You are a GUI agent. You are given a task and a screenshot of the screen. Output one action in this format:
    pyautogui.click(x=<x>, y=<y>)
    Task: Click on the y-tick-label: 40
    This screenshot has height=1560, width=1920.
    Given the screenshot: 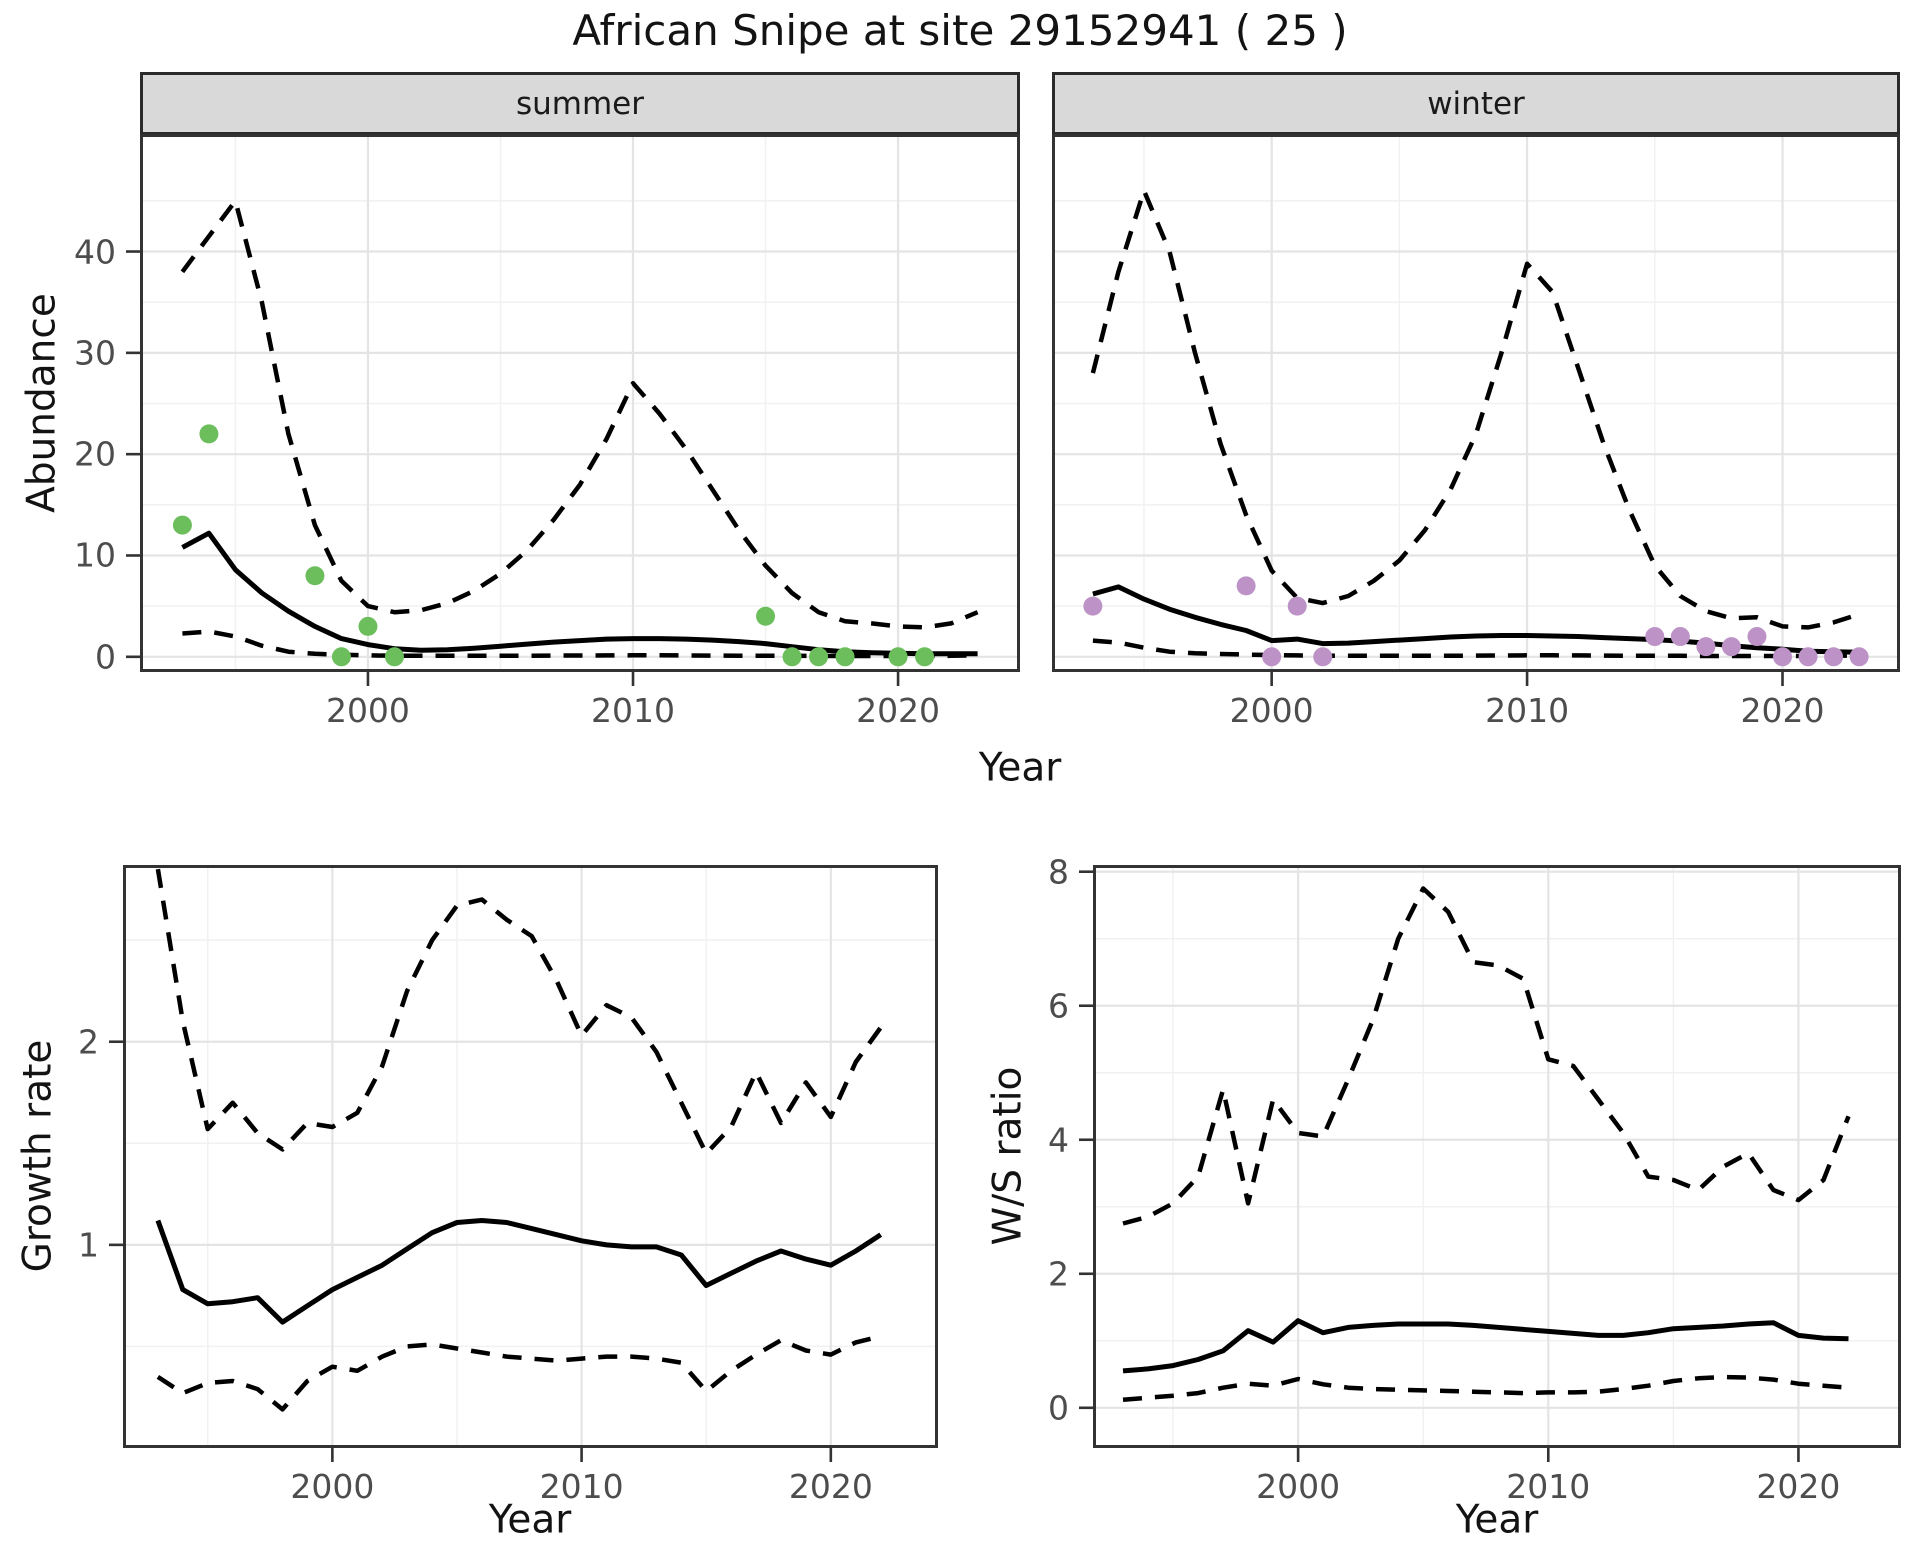 What is the action you would take?
    pyautogui.click(x=95, y=252)
    